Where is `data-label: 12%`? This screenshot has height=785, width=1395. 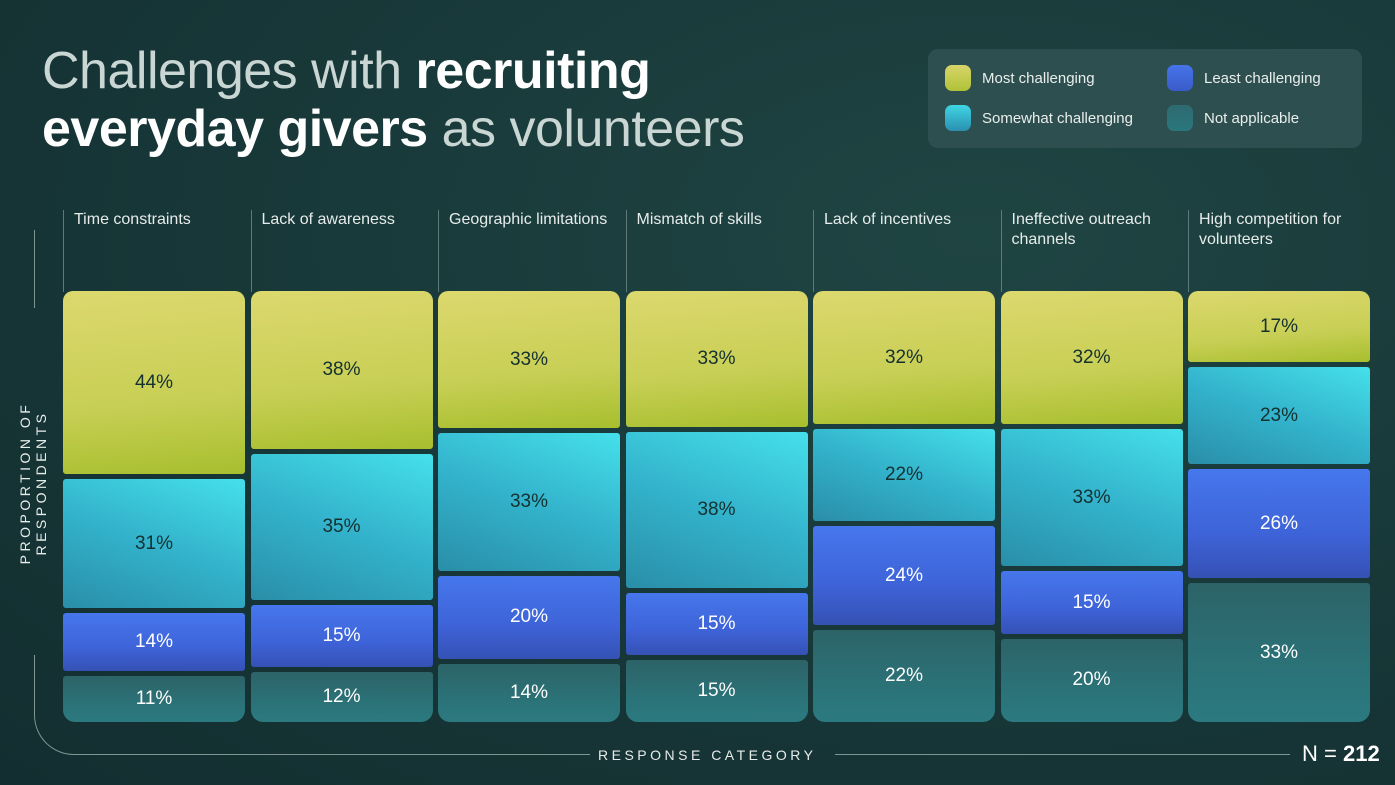
data-label: 12% is located at coordinates (341, 697).